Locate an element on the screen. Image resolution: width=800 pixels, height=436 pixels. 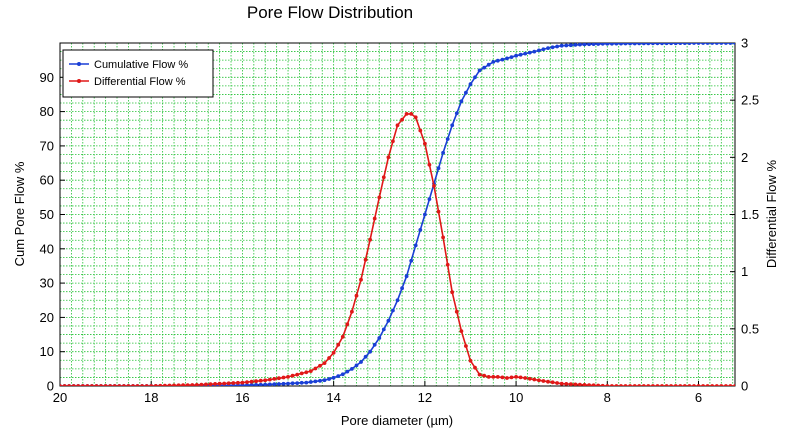
x-axis: 20 18 16 14 12 10 8 6 is located at coordinates (377, 393).